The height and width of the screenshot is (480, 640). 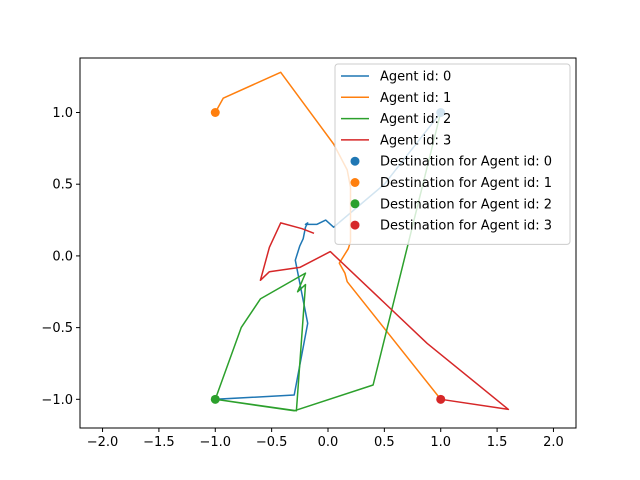 I want to click on x-tick-label: 2.0, so click(x=553, y=442).